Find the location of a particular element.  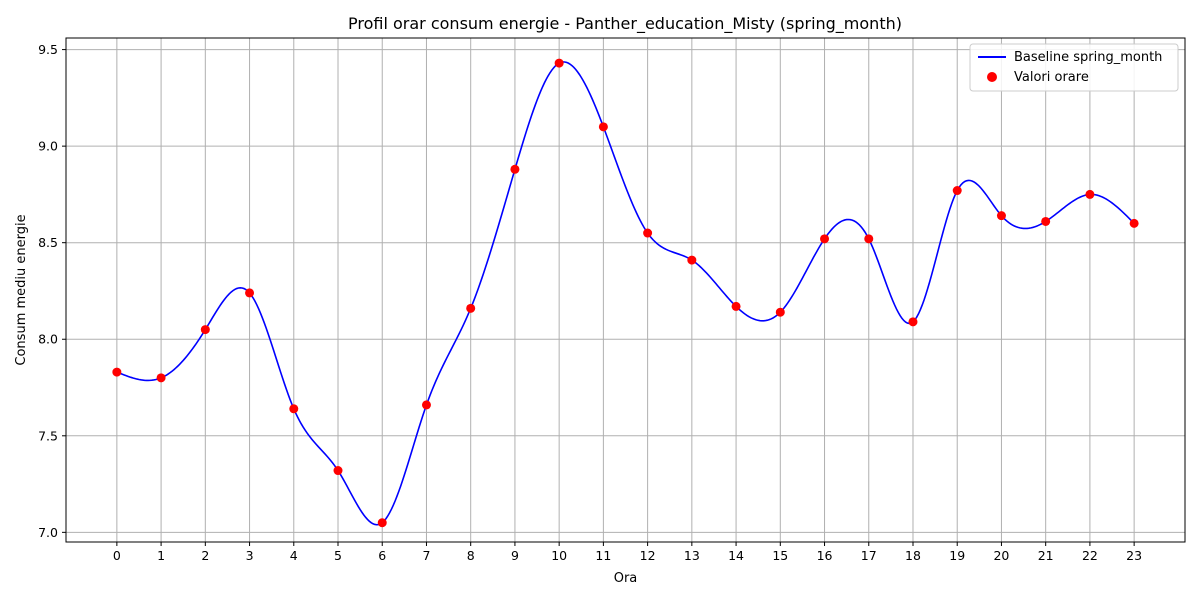

y-tick-label: 9.0 is located at coordinates (48, 146).